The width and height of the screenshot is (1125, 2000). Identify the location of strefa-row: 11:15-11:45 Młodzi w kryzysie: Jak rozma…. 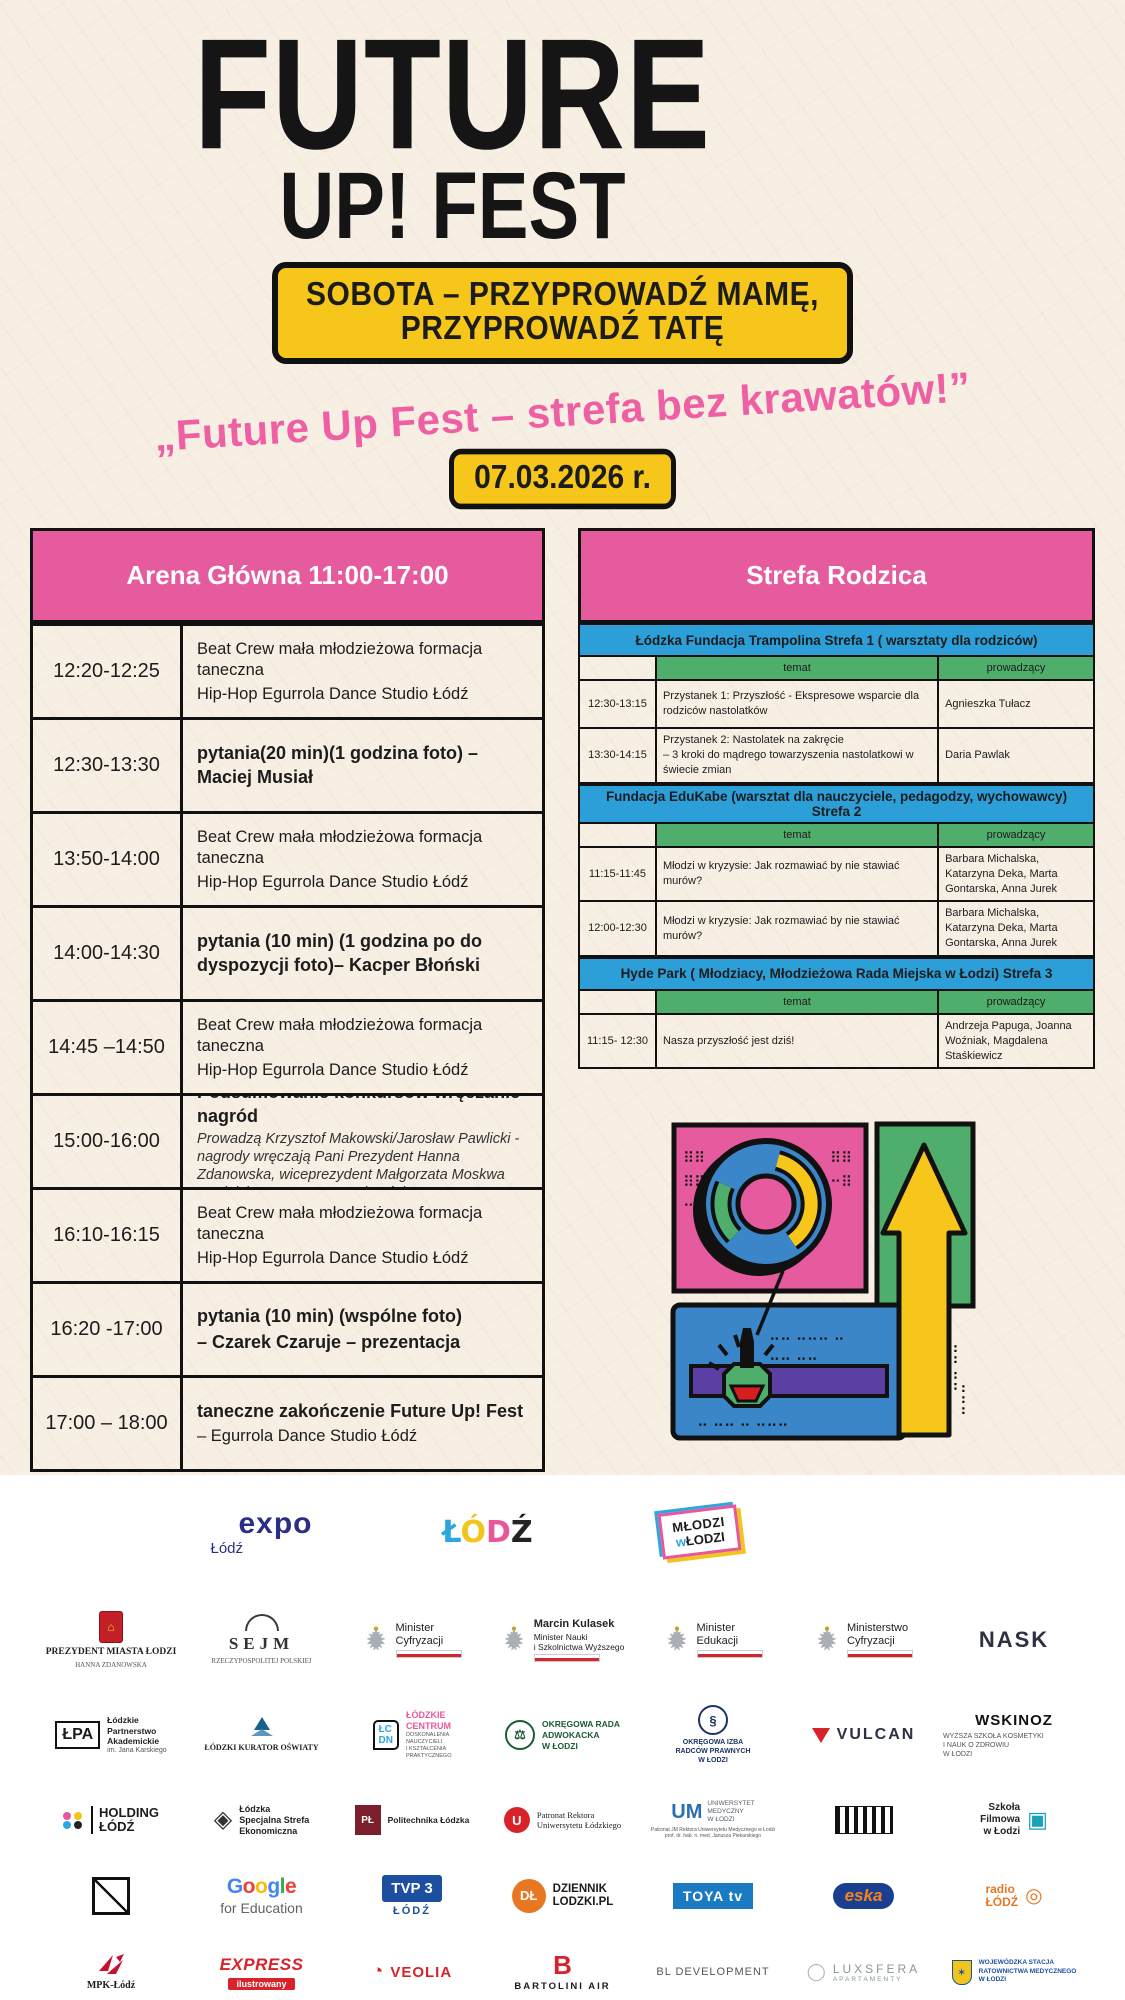
(836, 875).